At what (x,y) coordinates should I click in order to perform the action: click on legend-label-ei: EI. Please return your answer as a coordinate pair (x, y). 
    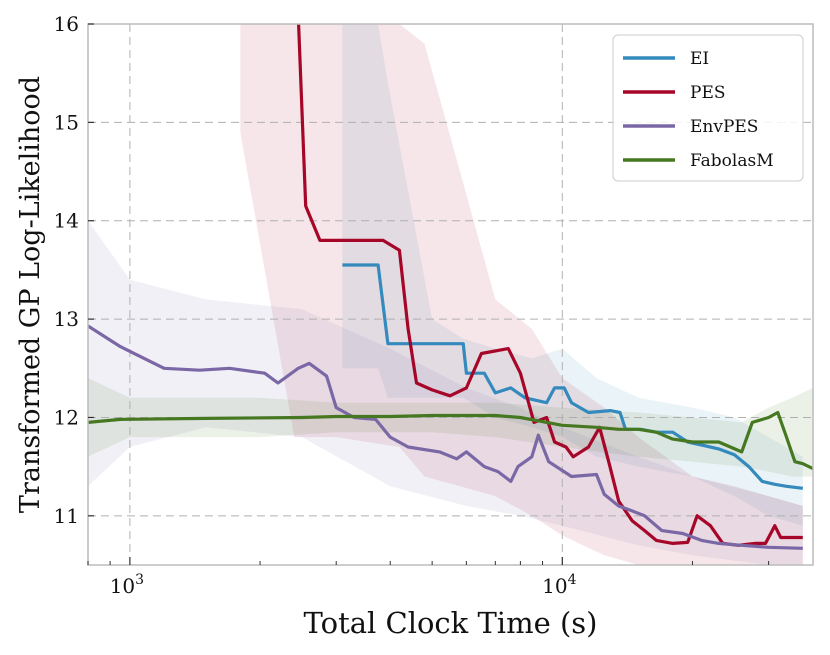
    Looking at the image, I should click on (699, 59).